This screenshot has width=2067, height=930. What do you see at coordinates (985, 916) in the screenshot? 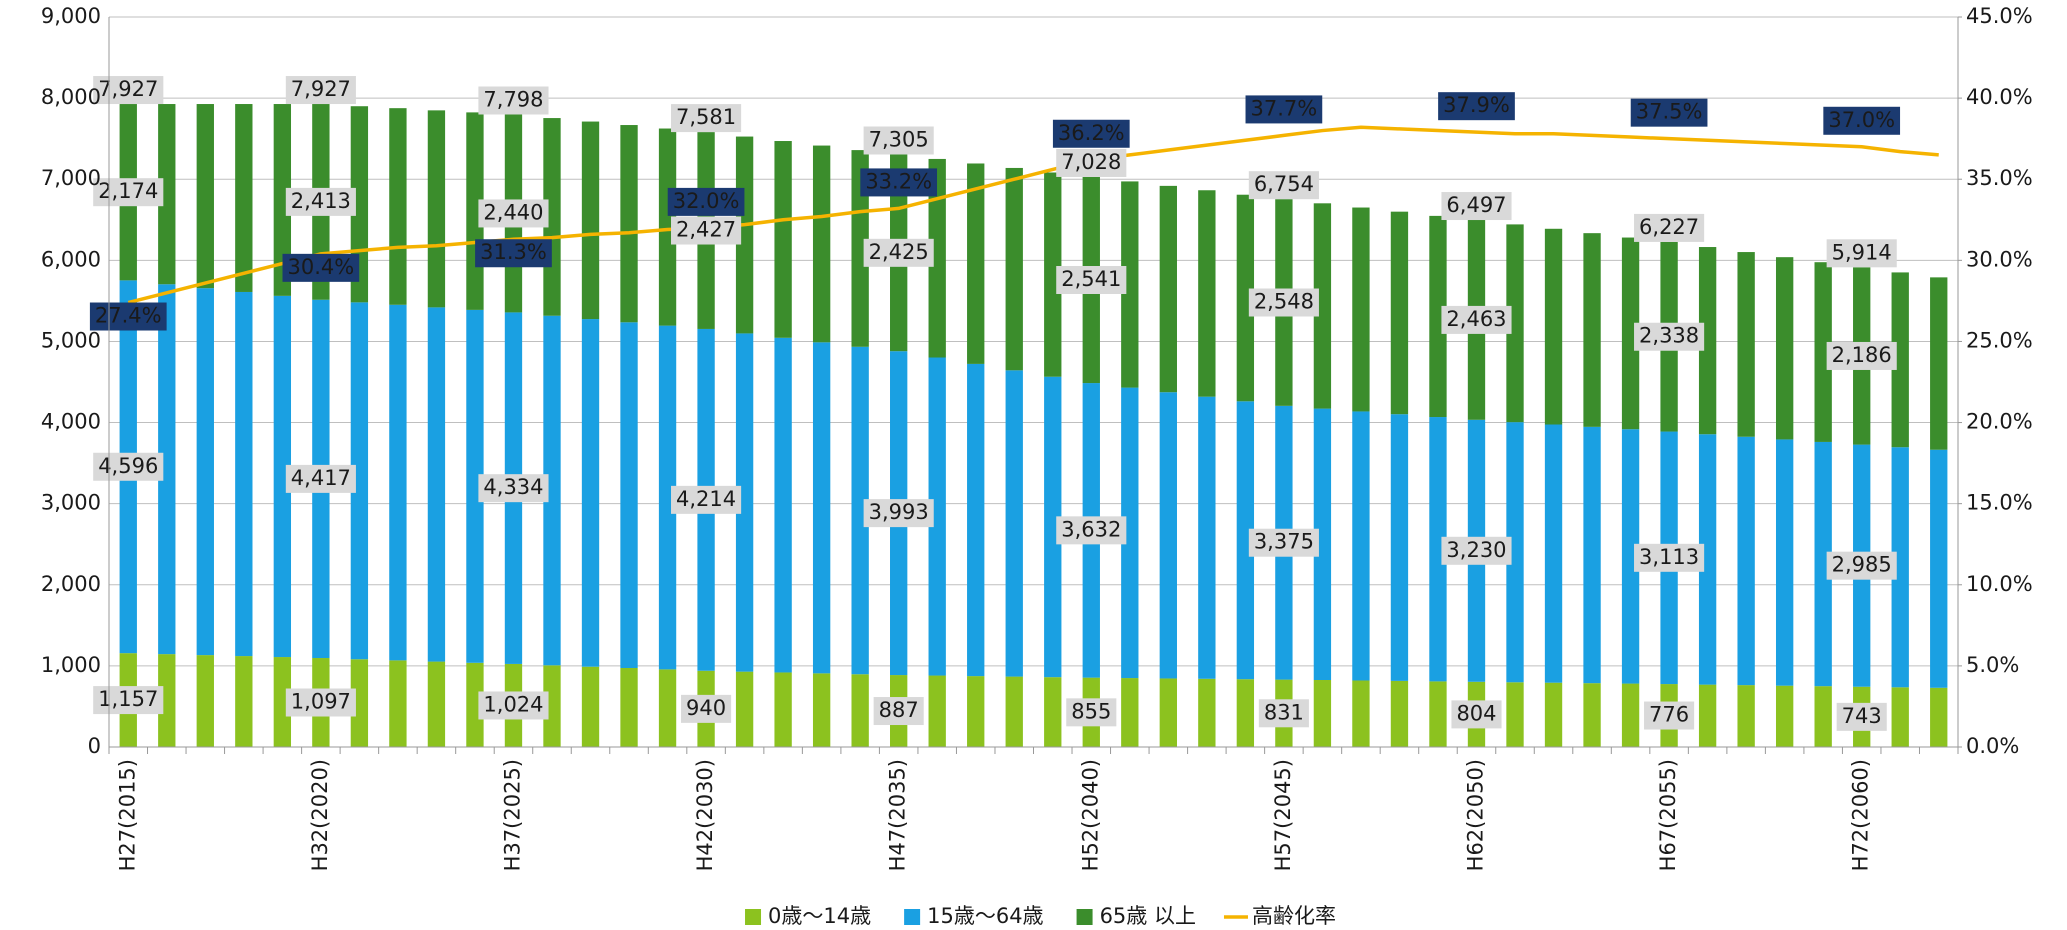
I see `legend-label: 15歳～64歳` at bounding box center [985, 916].